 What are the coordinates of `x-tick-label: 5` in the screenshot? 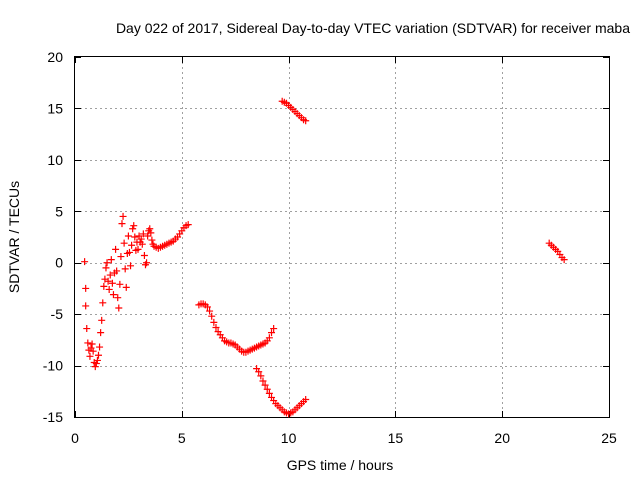 It's located at (182, 438).